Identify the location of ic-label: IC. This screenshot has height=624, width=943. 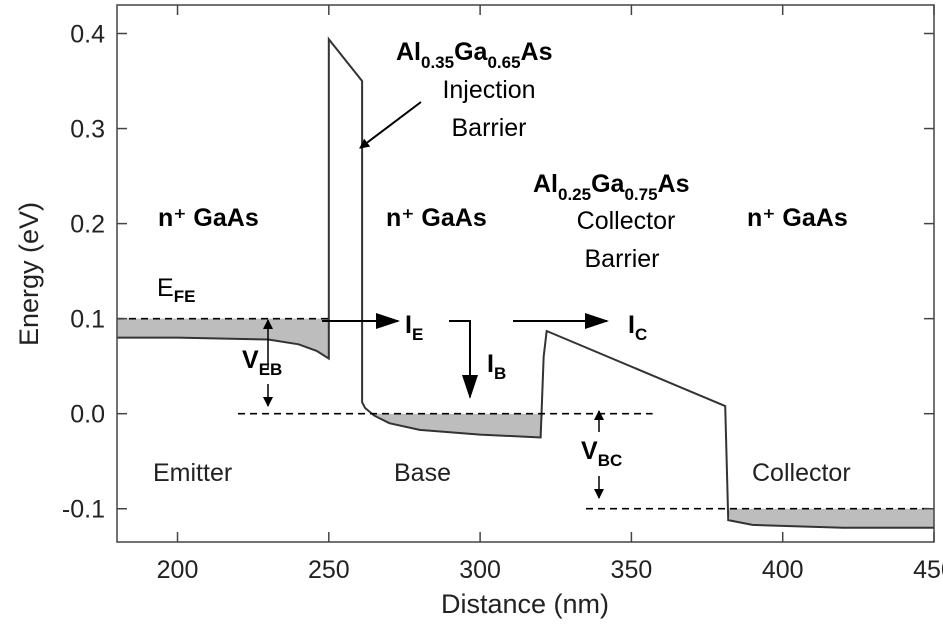
(637, 327).